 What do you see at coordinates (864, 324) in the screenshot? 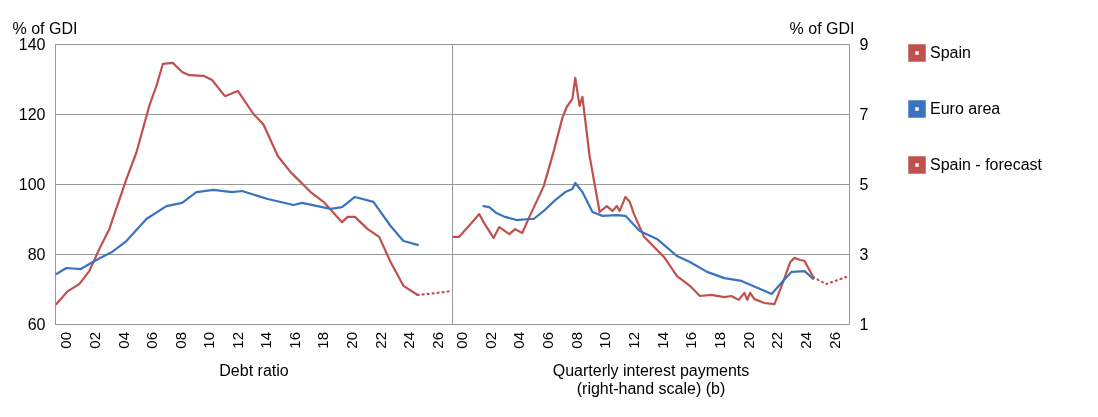
I see `y-tick-label: 1` at bounding box center [864, 324].